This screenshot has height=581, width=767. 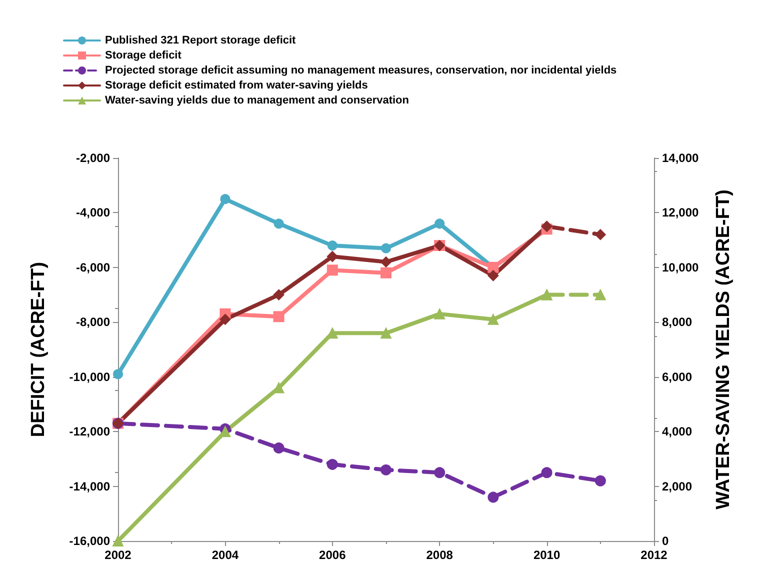 I want to click on legend-label: Water-saving yields due to management and conservation, so click(x=257, y=100).